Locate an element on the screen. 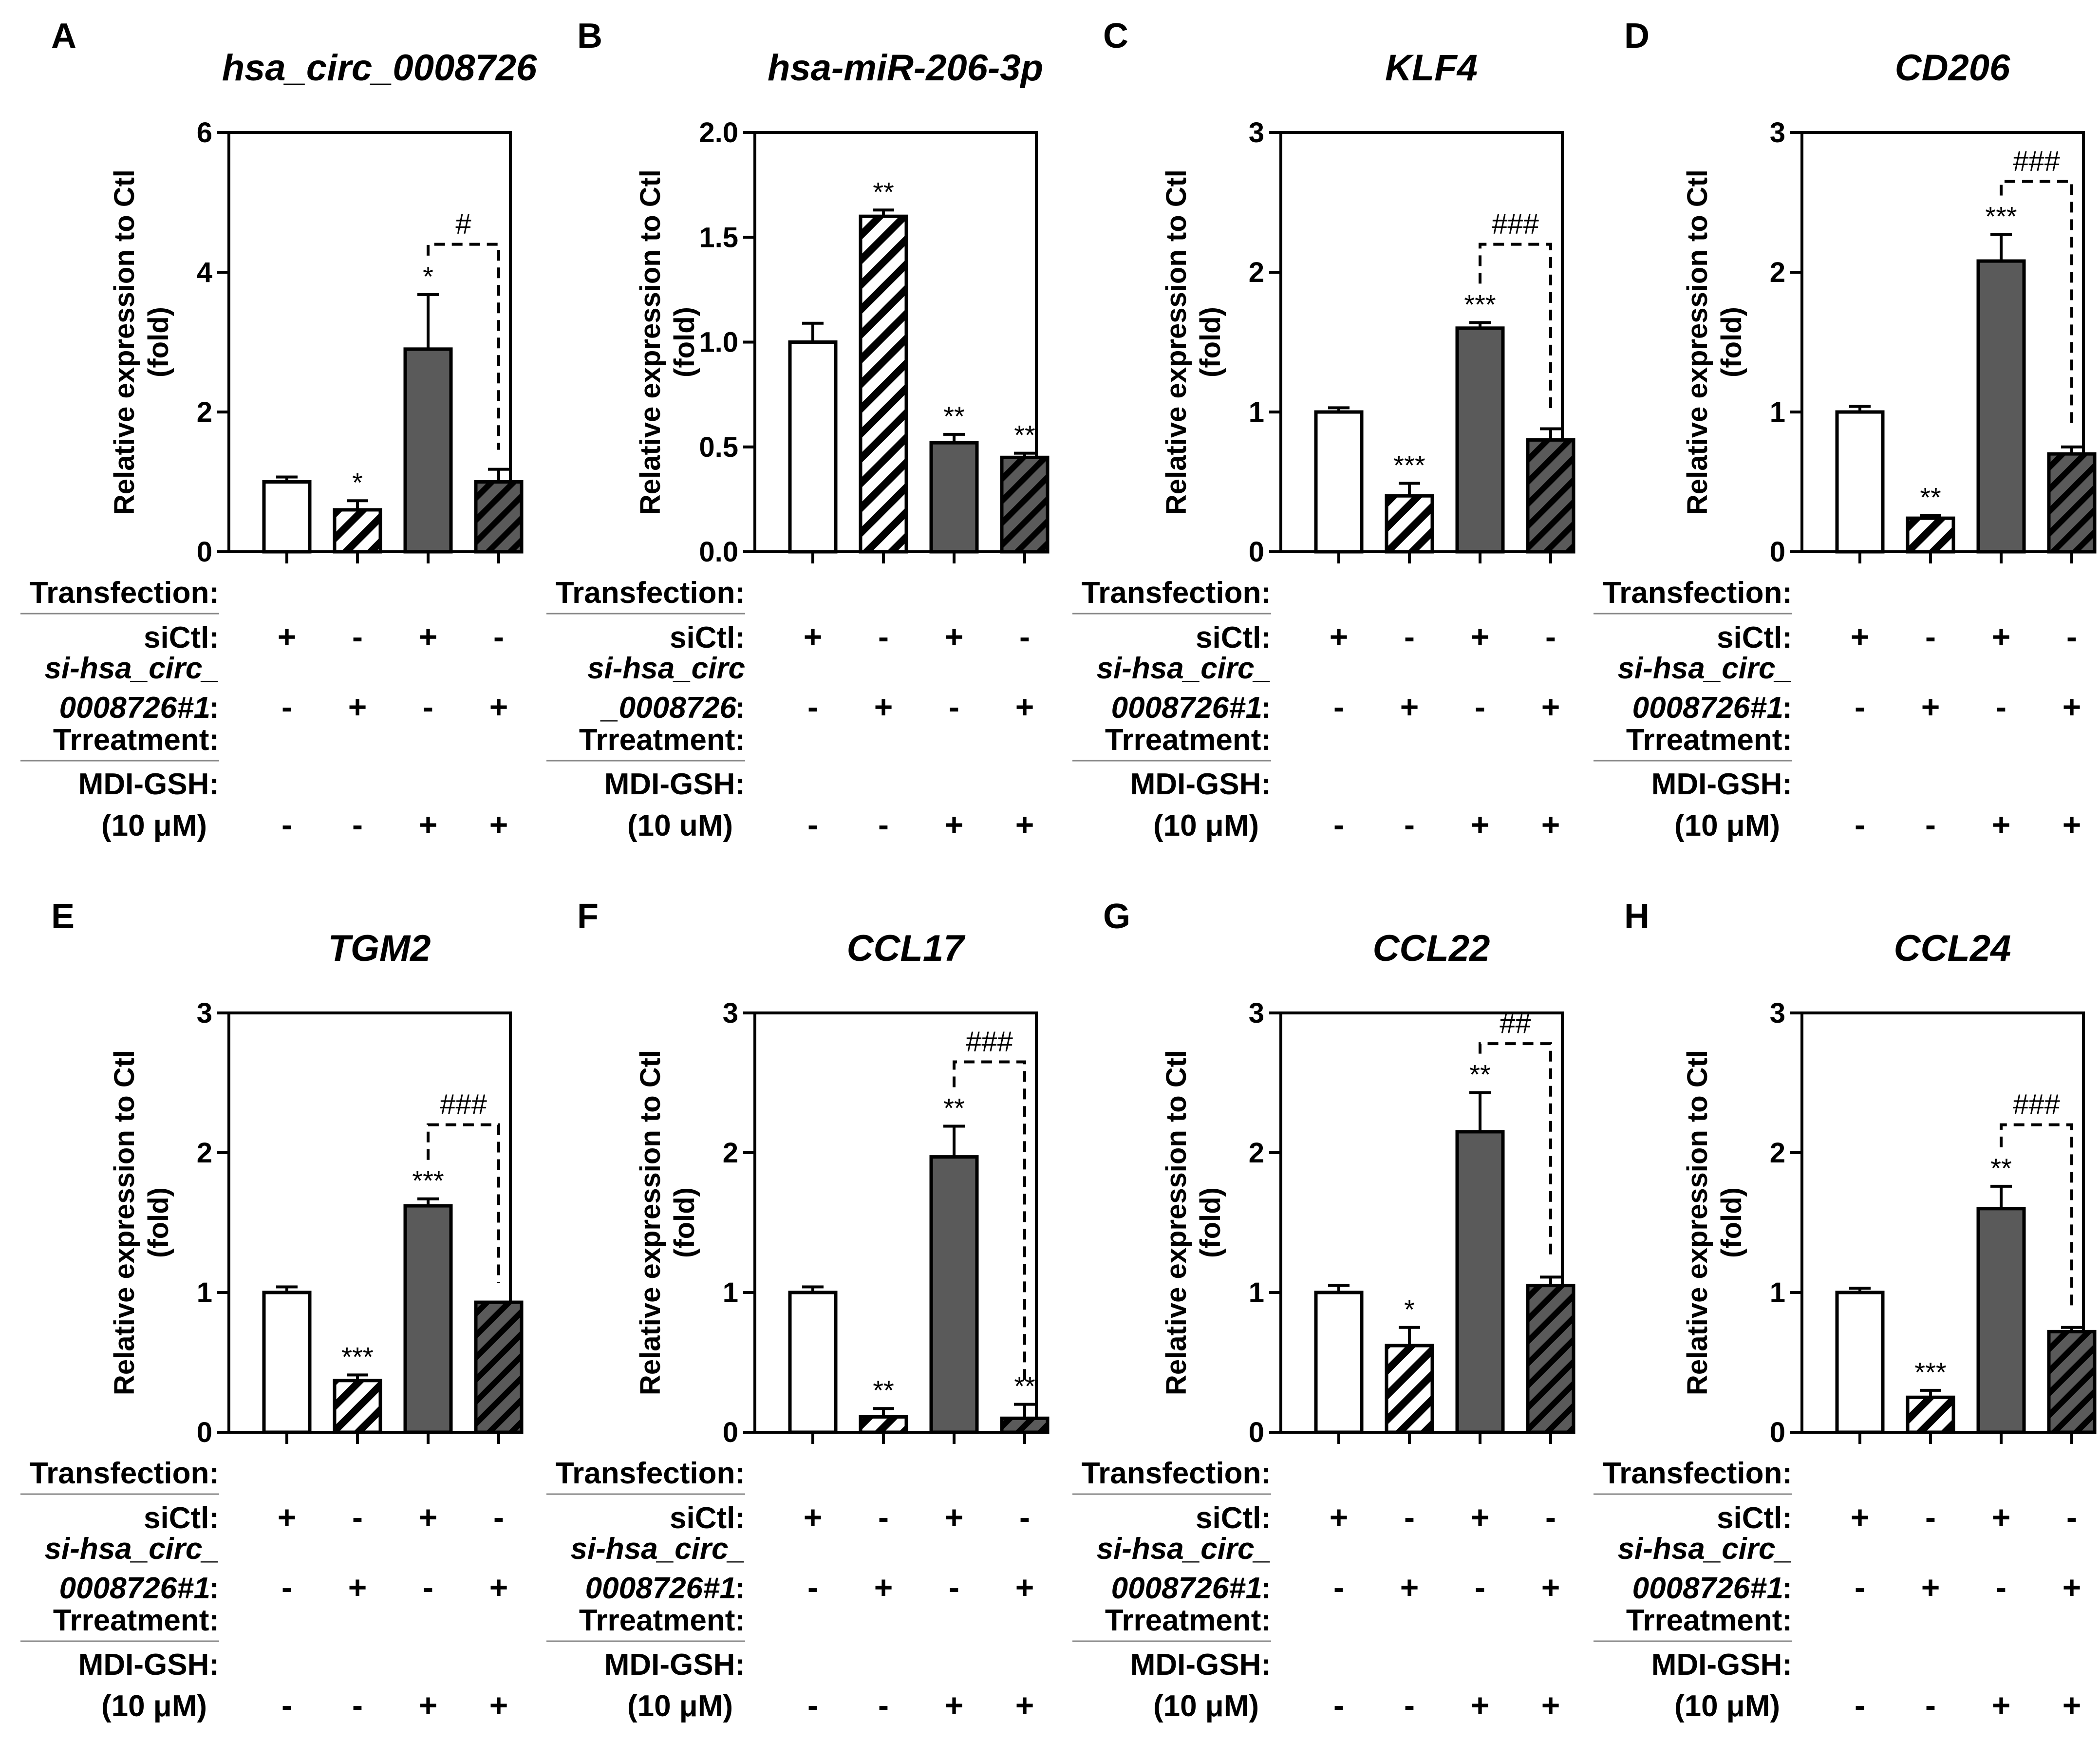  comparison-label: ## is located at coordinates (1515, 1023).